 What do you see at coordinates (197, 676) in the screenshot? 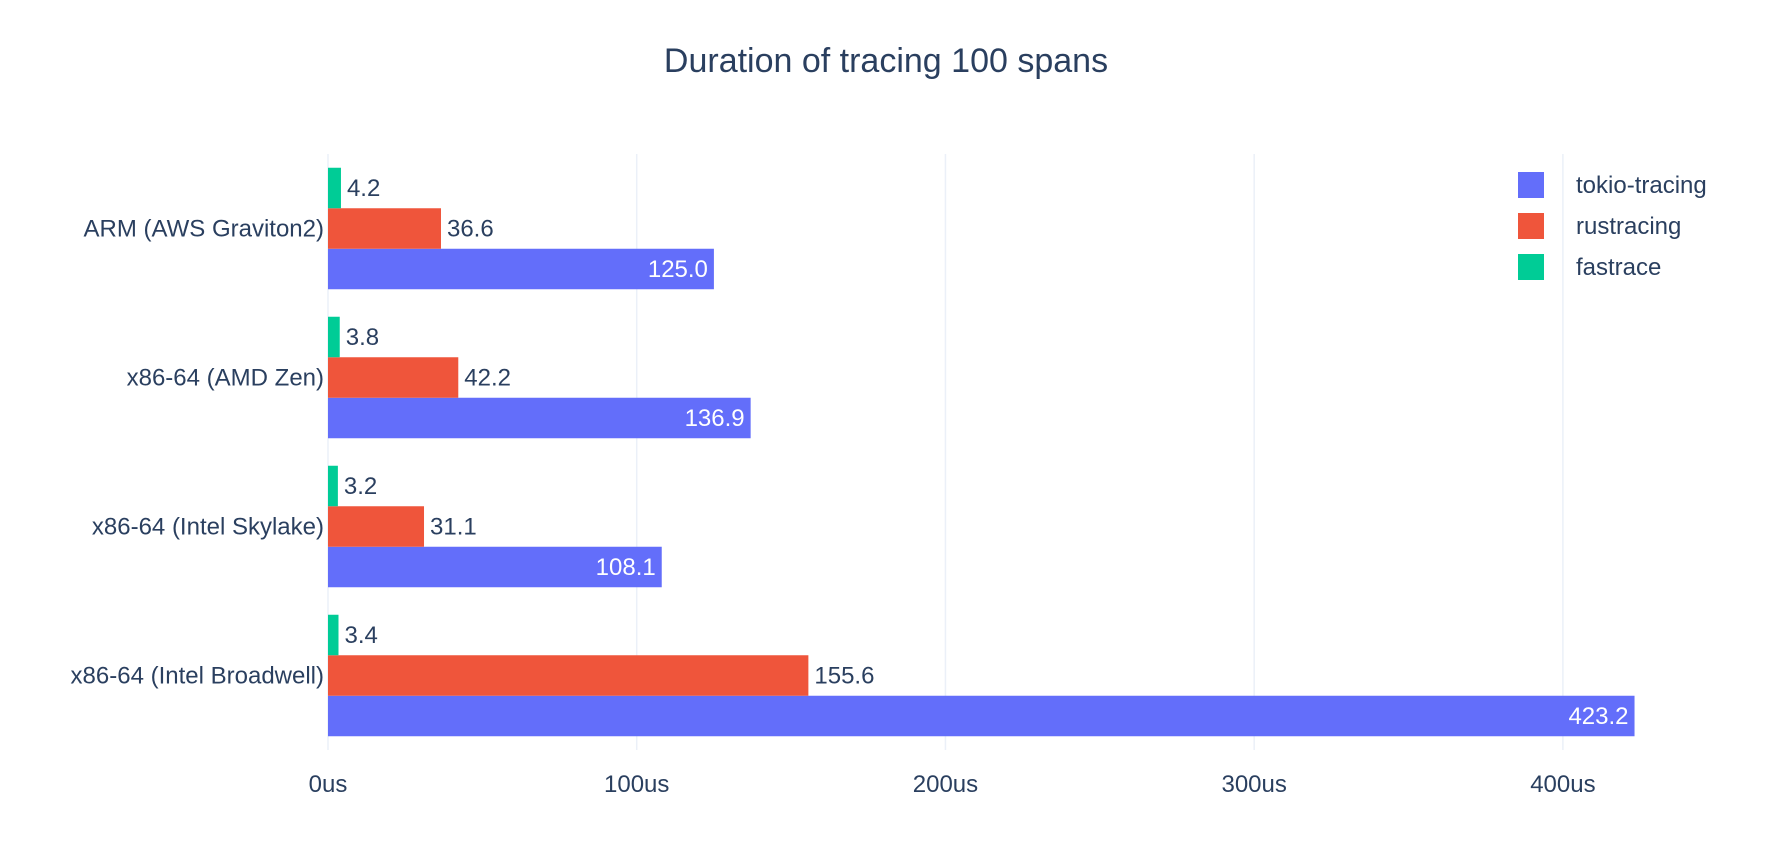
I see `y-tick-label: x86-64 (Intel Broadwell)` at bounding box center [197, 676].